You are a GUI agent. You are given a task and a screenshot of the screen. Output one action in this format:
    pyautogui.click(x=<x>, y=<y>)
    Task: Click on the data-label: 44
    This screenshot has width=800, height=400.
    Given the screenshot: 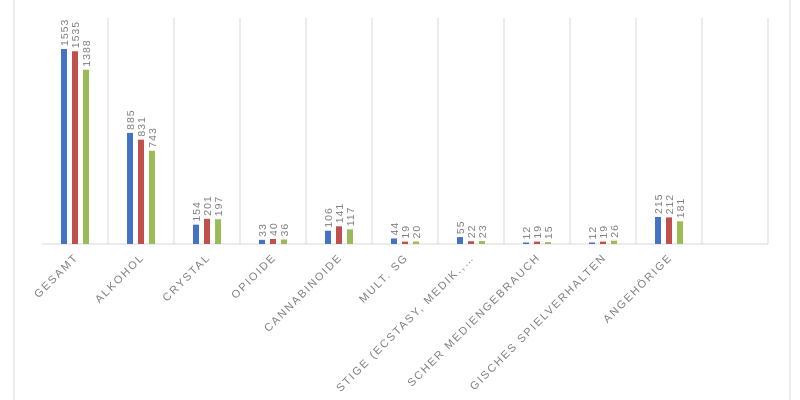 What is the action you would take?
    pyautogui.click(x=395, y=229)
    